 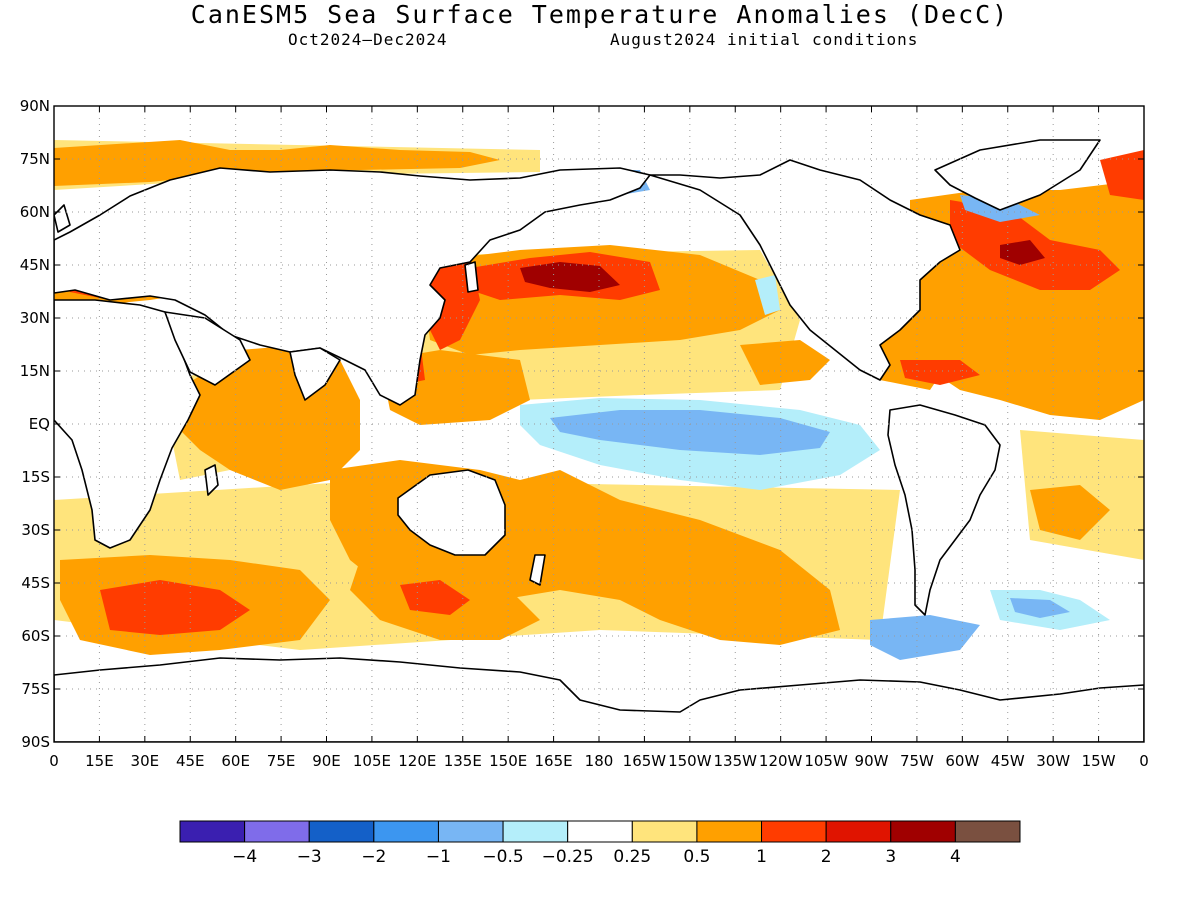 I want to click on lon-label: 30E, so click(x=145, y=761).